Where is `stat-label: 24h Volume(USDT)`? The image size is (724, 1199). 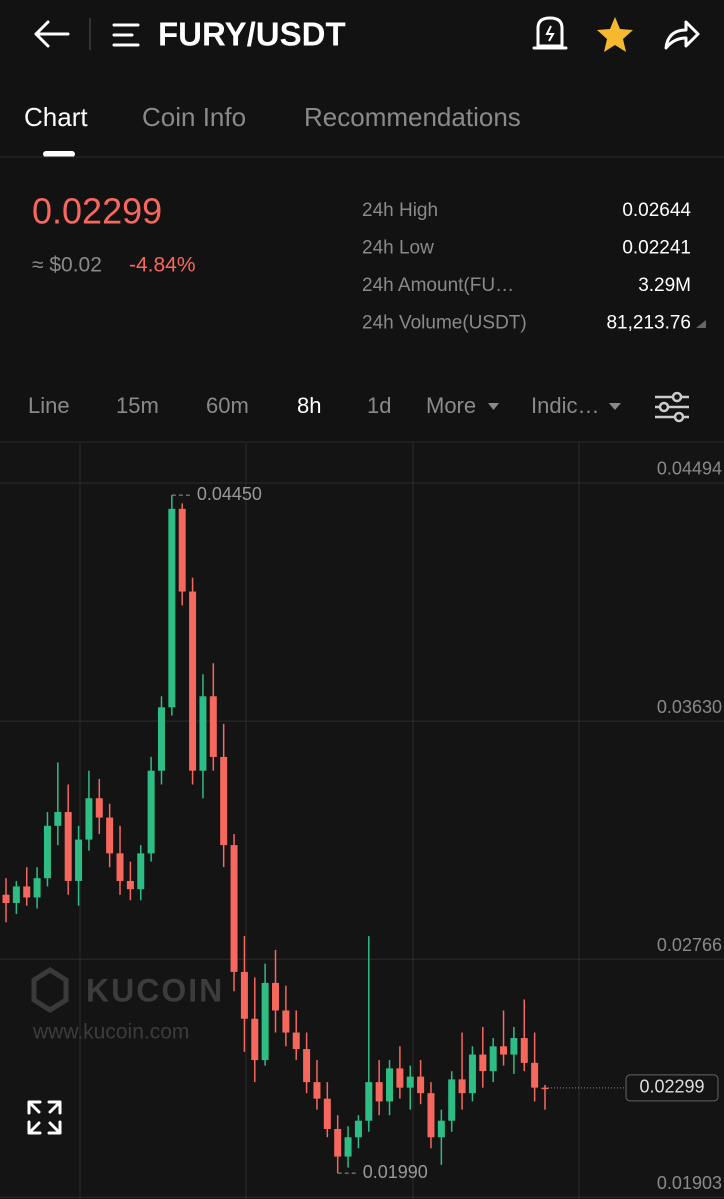 stat-label: 24h Volume(USDT) is located at coordinates (444, 323).